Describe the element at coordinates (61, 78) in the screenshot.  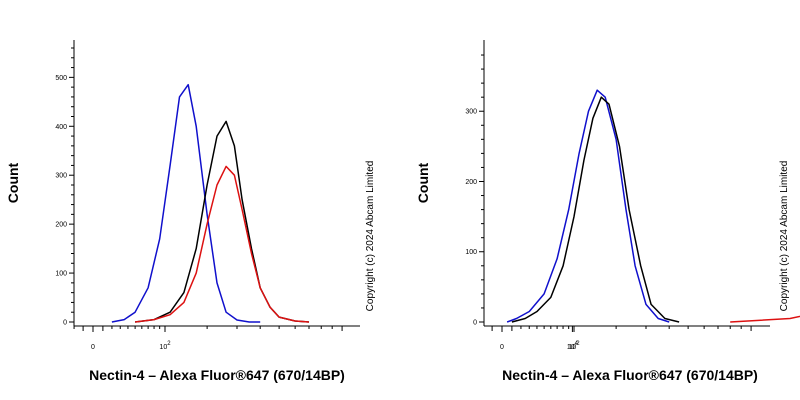
I see `y-tick-label: 500` at that location.